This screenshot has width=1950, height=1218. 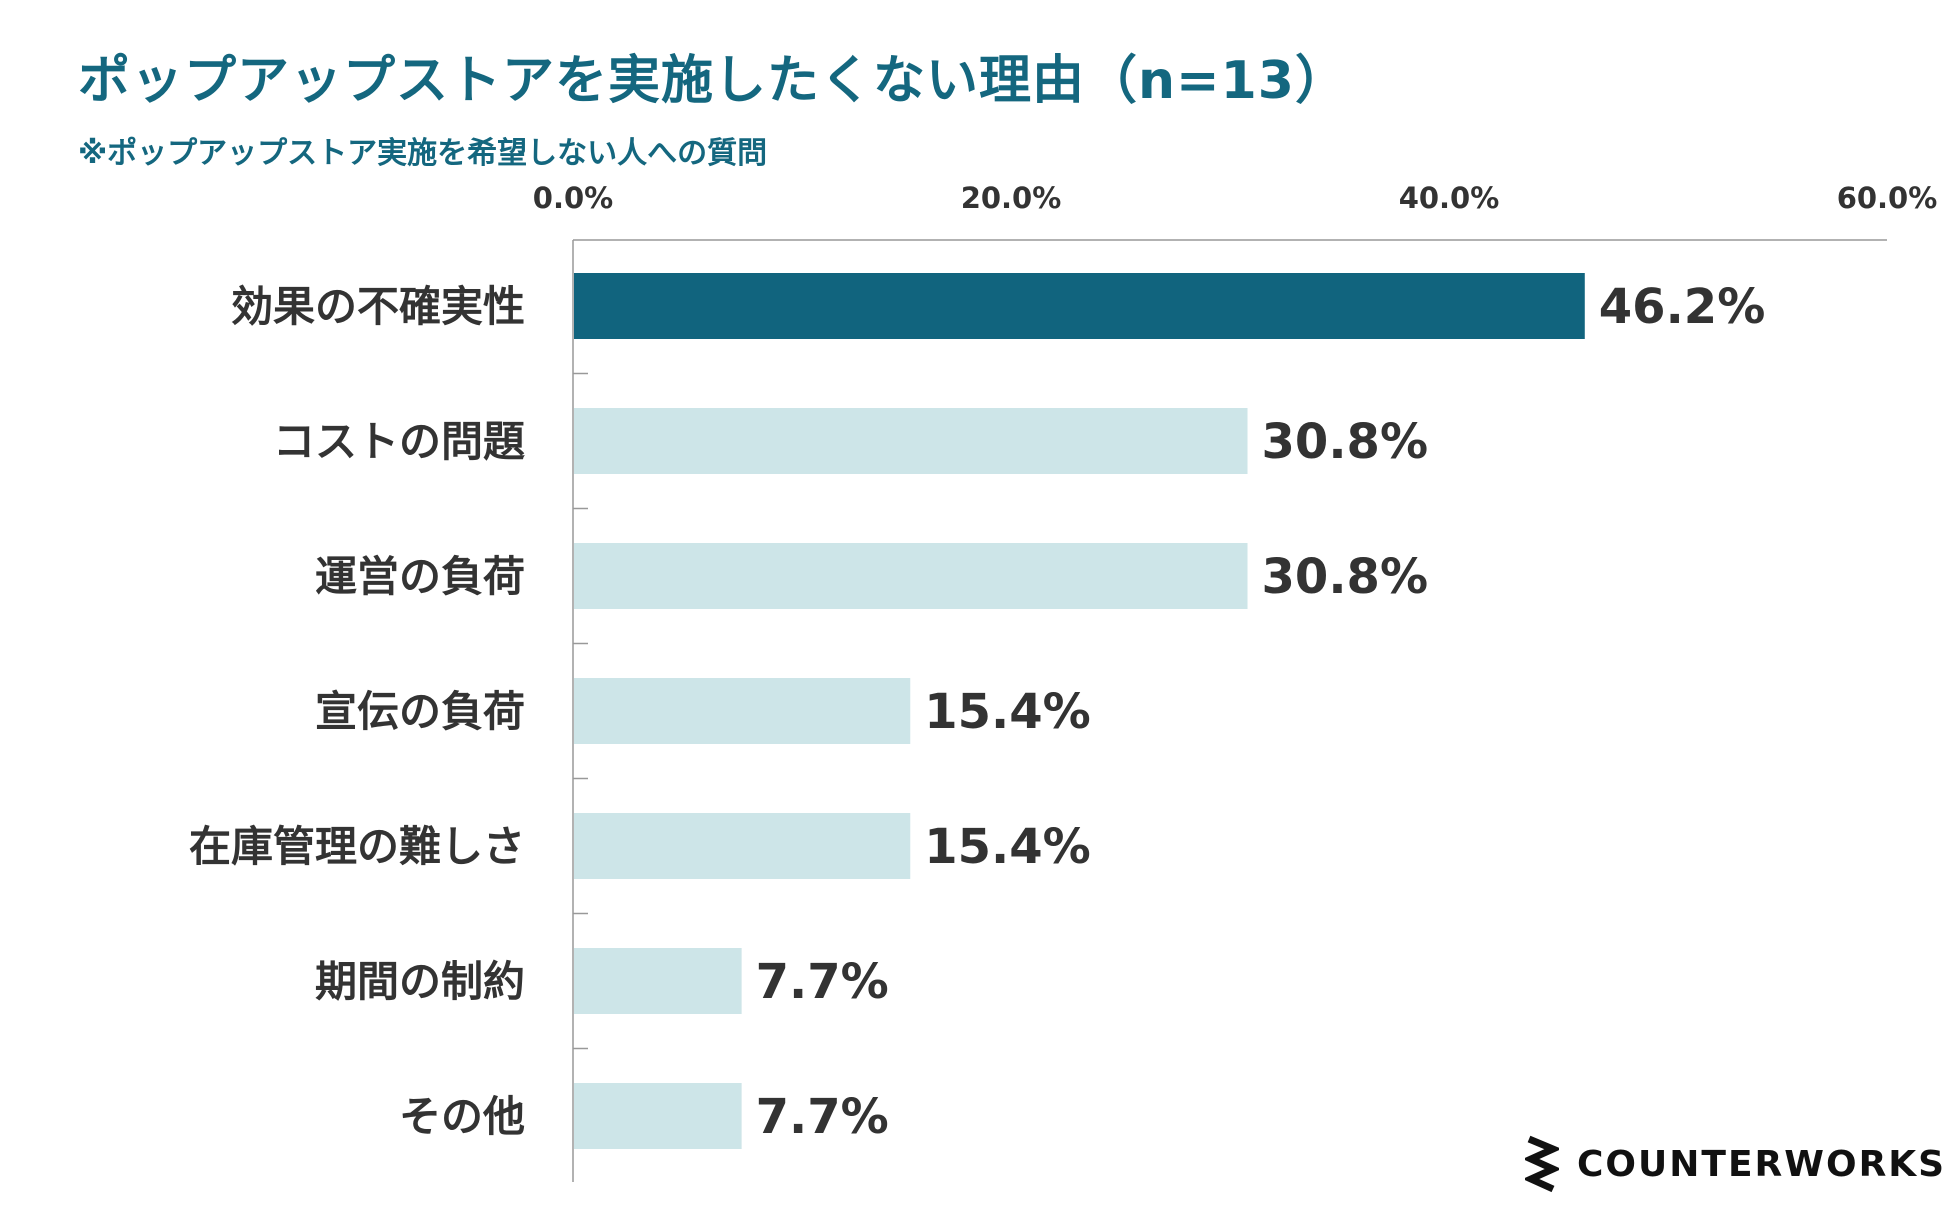 I want to click on x-tick-label: 60.0%, so click(x=1887, y=198).